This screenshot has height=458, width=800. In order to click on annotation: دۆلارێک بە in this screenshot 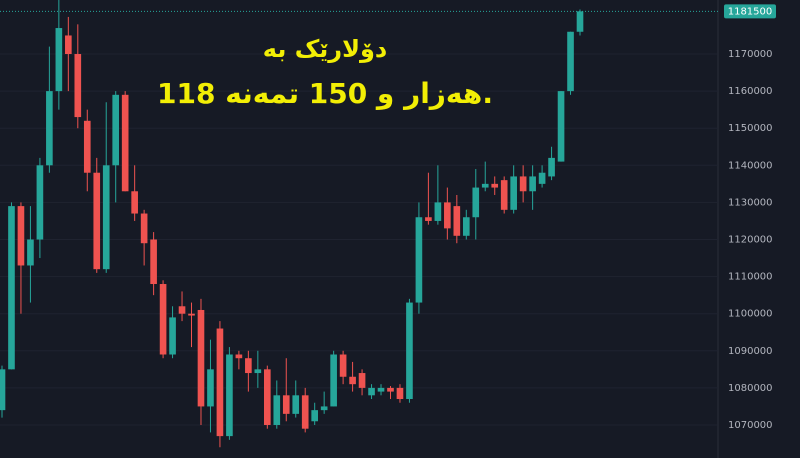, I will do `click(325, 49)`.